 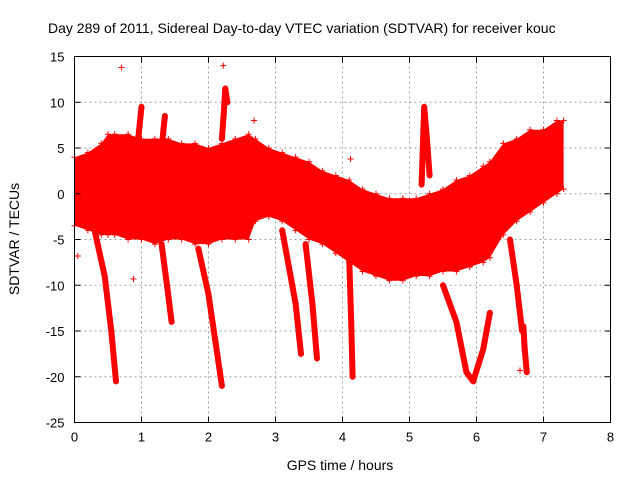 I want to click on x-tick-label: 4, so click(x=342, y=437).